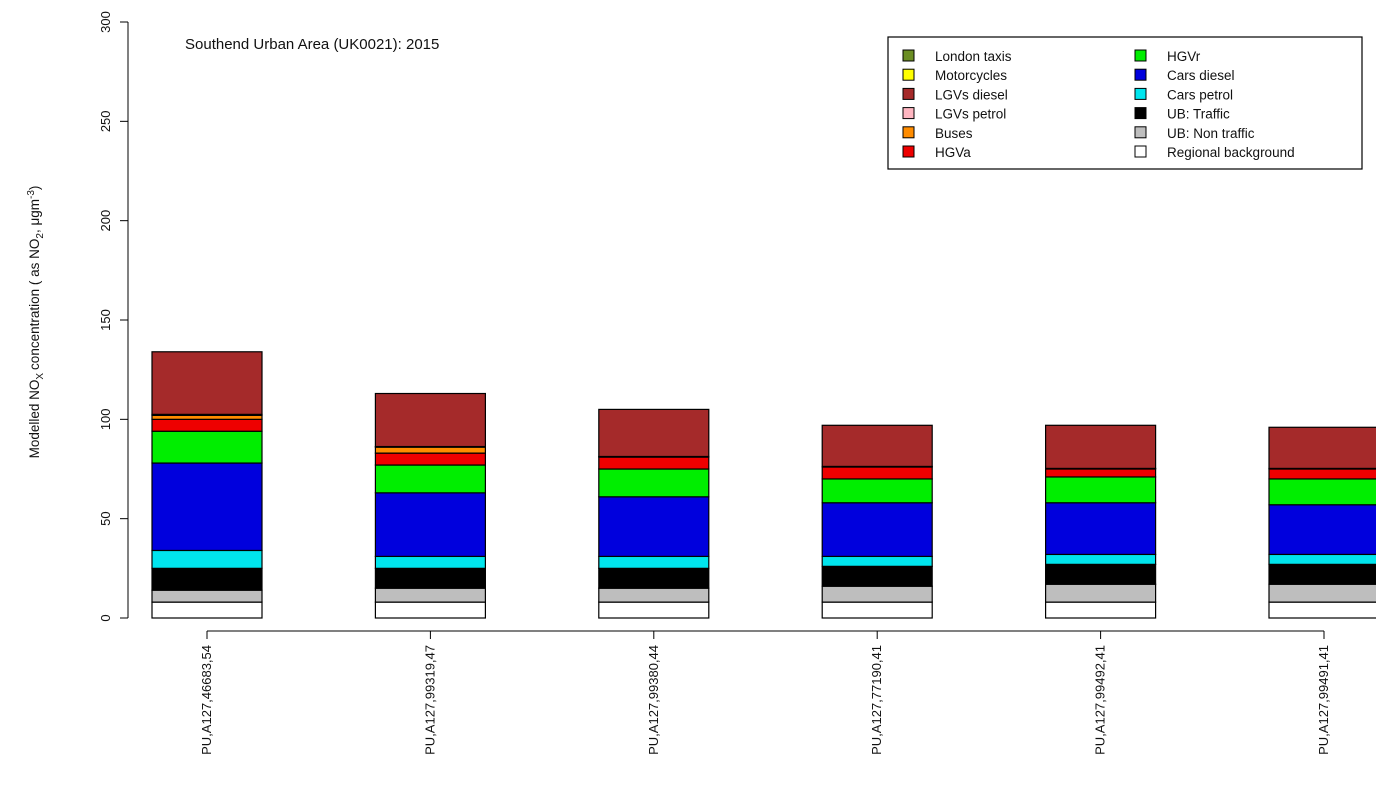  I want to click on legend-box, so click(1125, 103).